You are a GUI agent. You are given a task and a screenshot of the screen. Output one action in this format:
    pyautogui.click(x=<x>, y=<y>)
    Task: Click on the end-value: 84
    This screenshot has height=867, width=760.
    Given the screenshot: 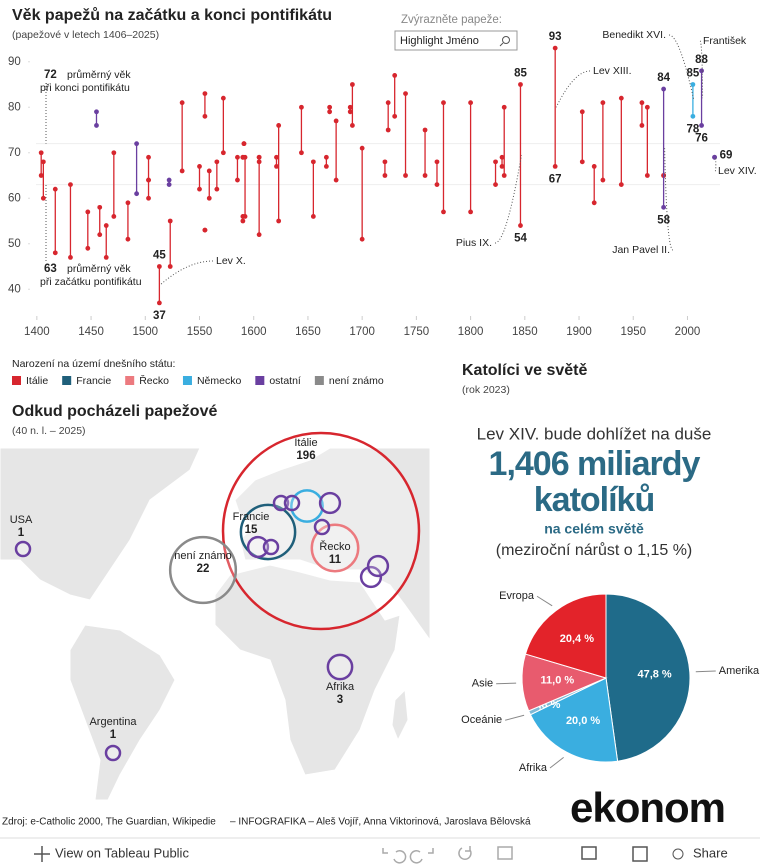 What is the action you would take?
    pyautogui.click(x=663, y=78)
    